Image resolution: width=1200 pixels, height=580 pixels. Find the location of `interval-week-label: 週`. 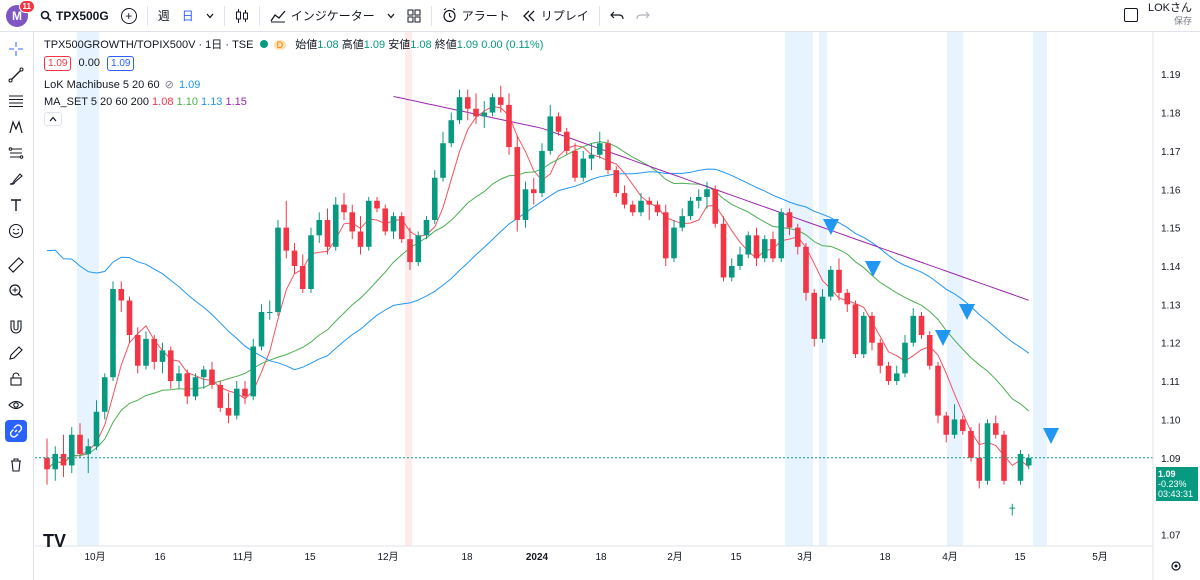

interval-week-label: 週 is located at coordinates (163, 16).